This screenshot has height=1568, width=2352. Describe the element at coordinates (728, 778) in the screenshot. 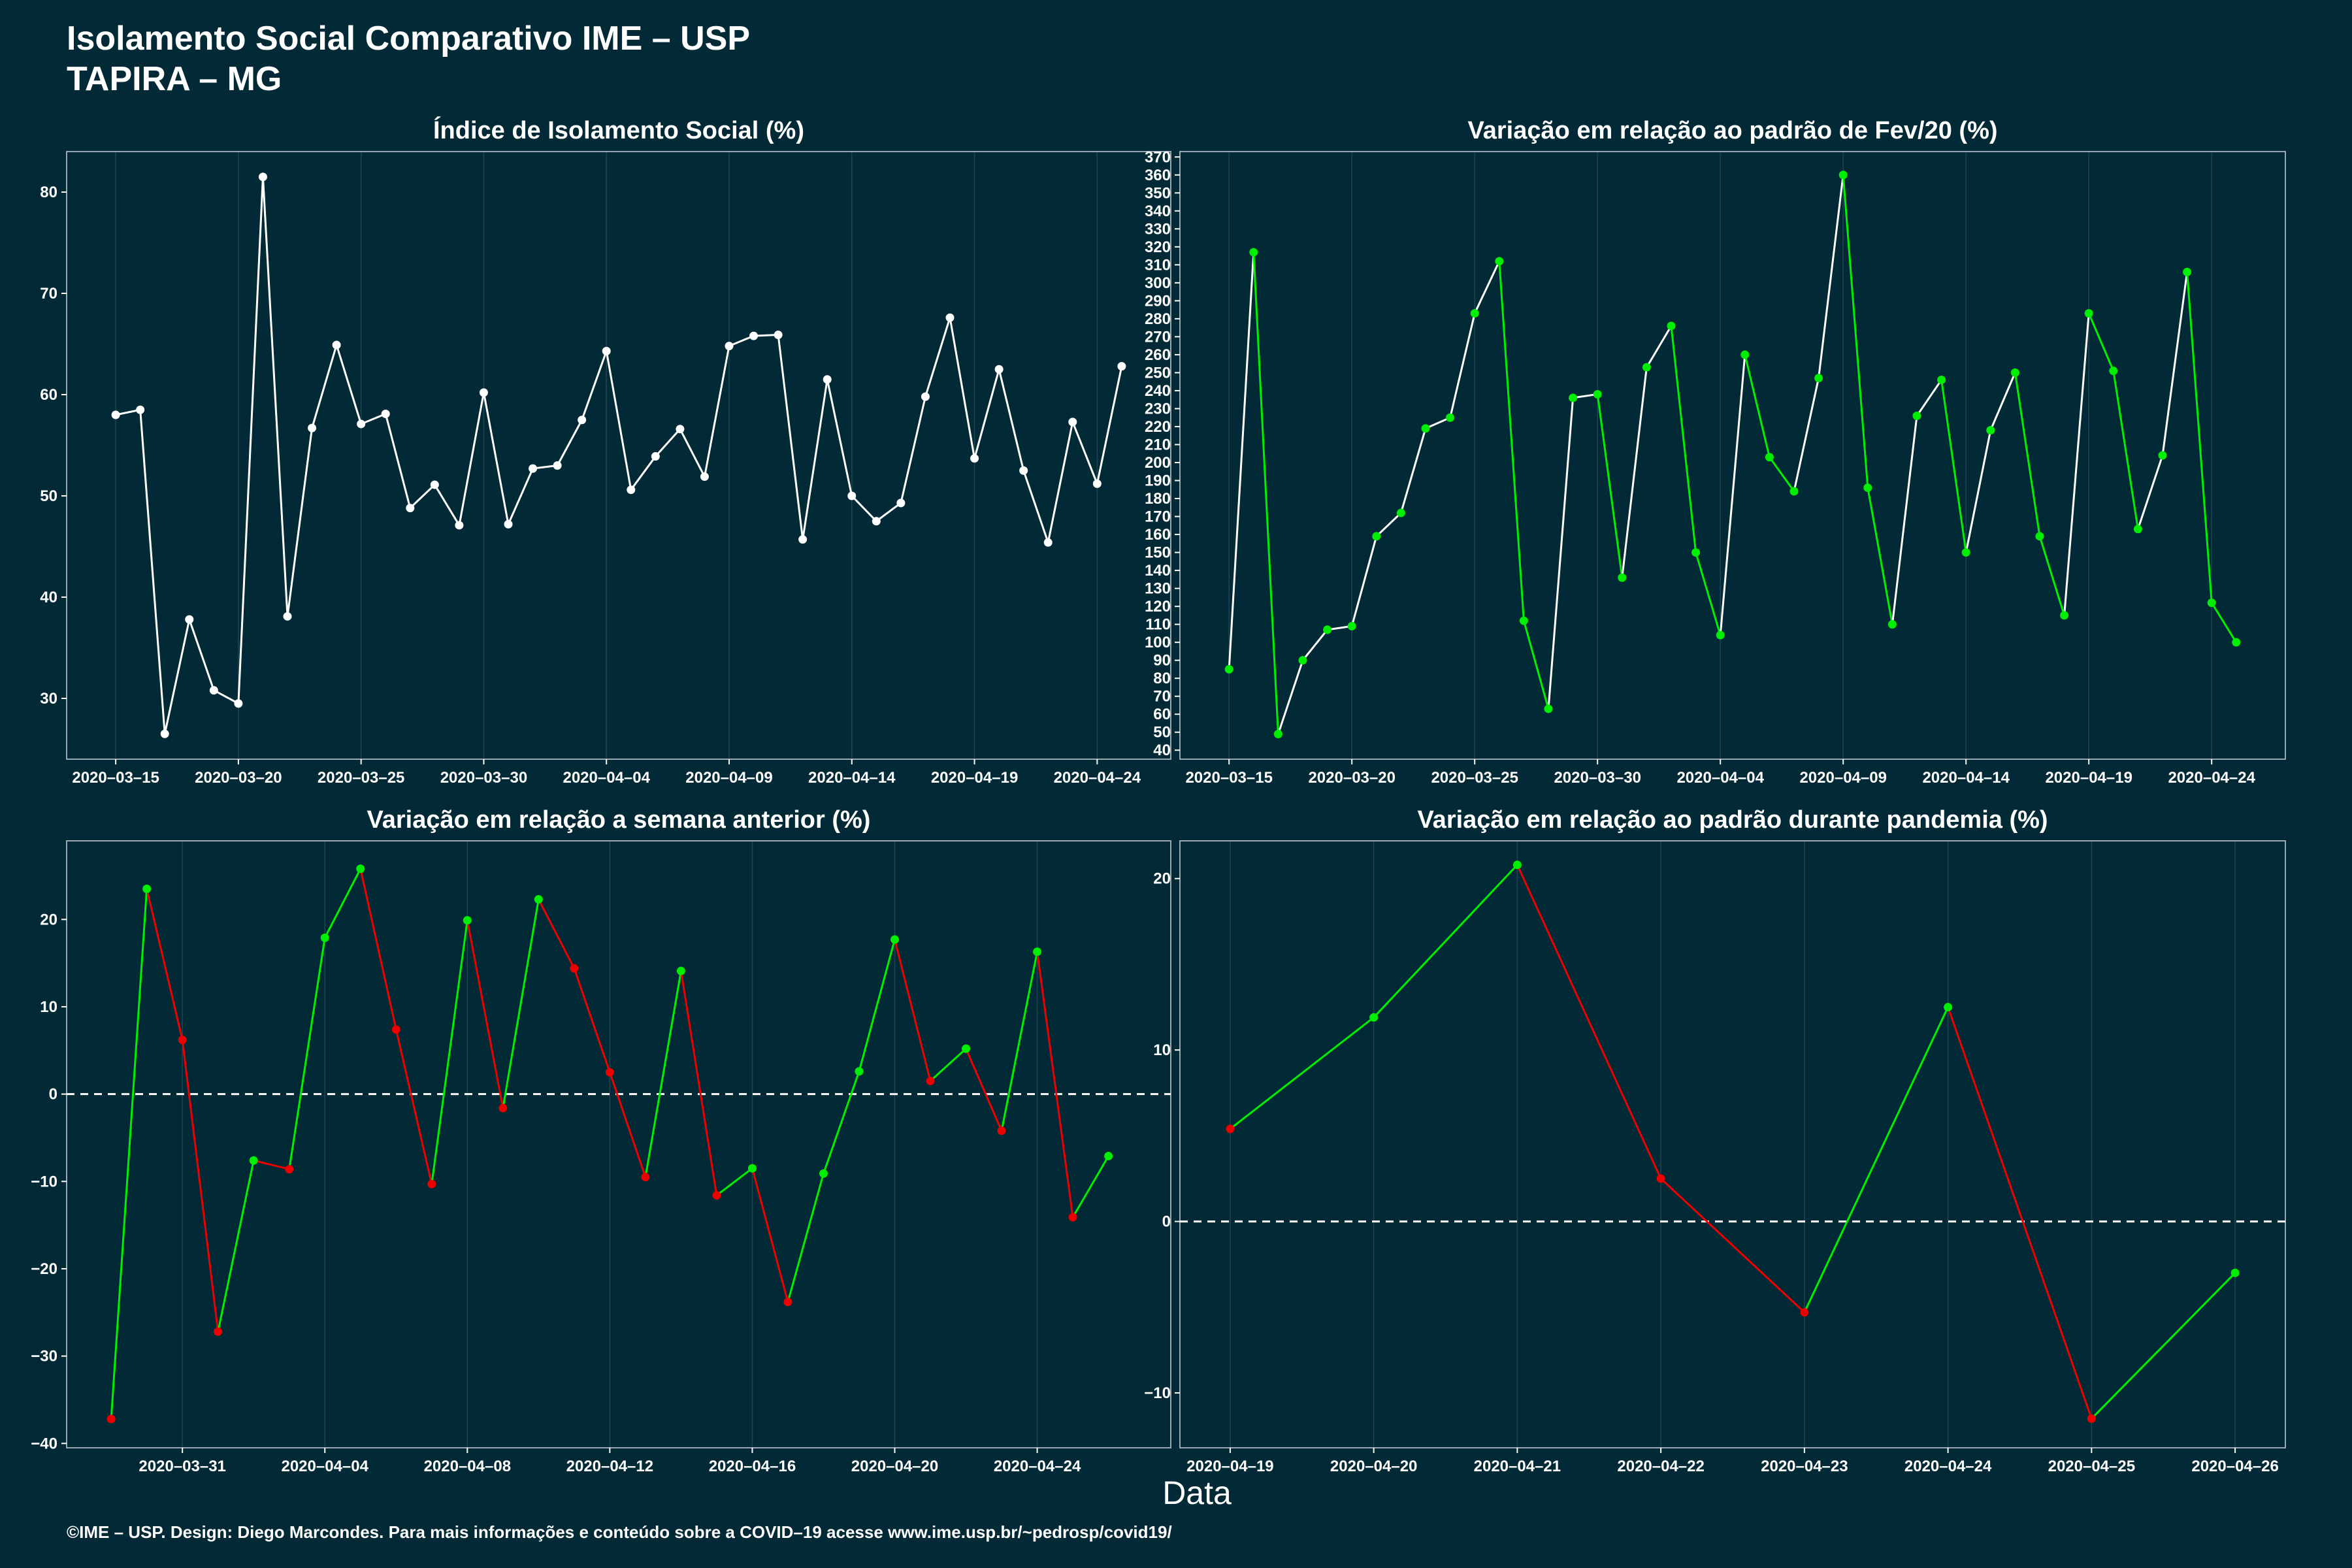

I see `x-tick-label: 2020–04–09` at that location.